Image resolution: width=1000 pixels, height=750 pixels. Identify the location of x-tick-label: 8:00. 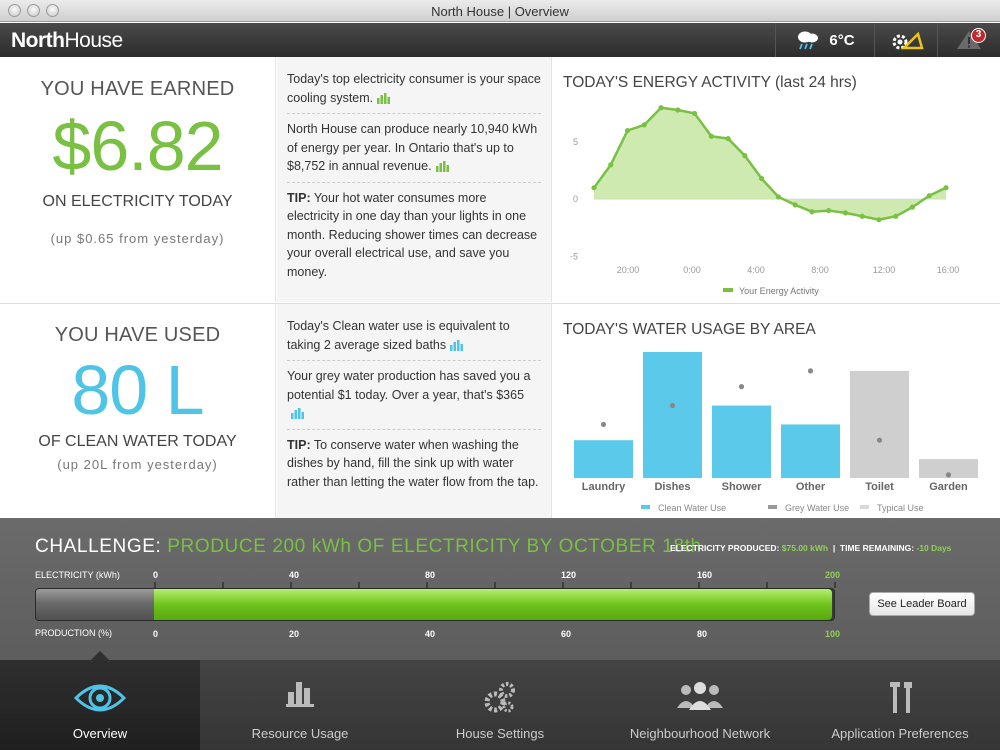
(820, 270).